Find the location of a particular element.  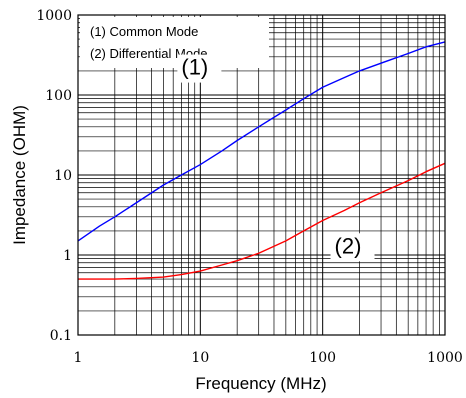

annotation-label-1: (1) is located at coordinates (194, 67).